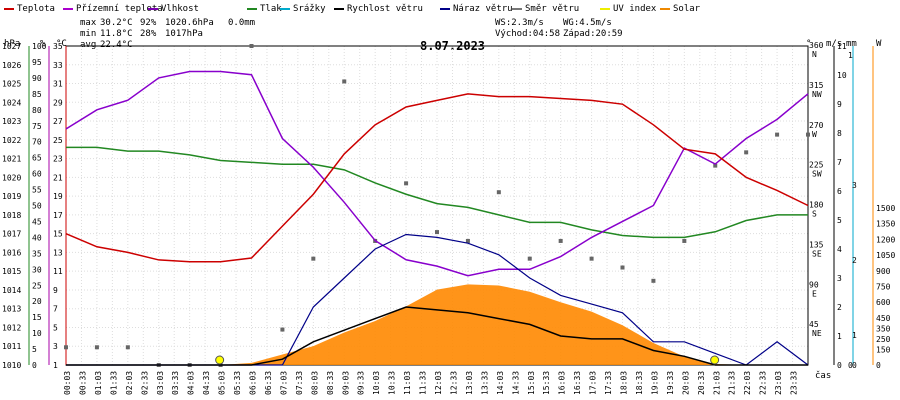  I want to click on tick-degc: 5, so click(55, 327).